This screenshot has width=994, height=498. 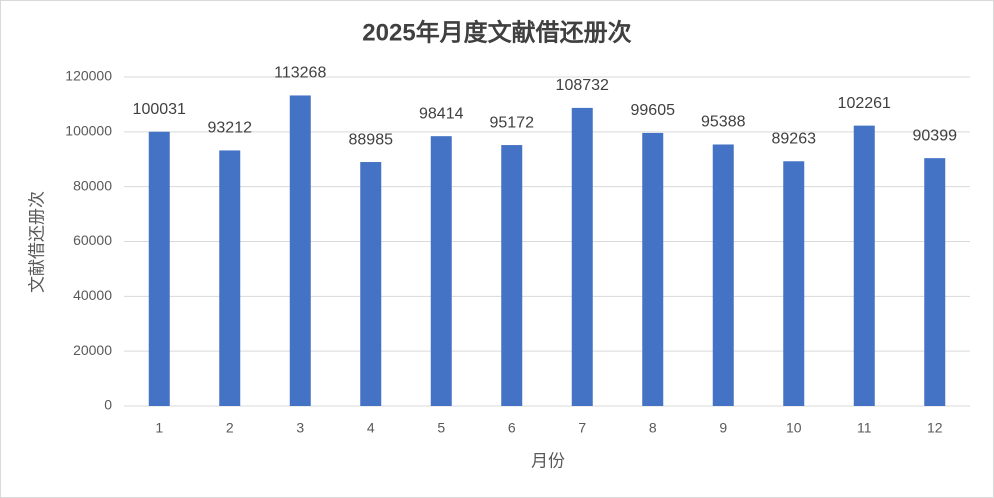 What do you see at coordinates (159, 428) in the screenshot?
I see `x-tick-label: 1` at bounding box center [159, 428].